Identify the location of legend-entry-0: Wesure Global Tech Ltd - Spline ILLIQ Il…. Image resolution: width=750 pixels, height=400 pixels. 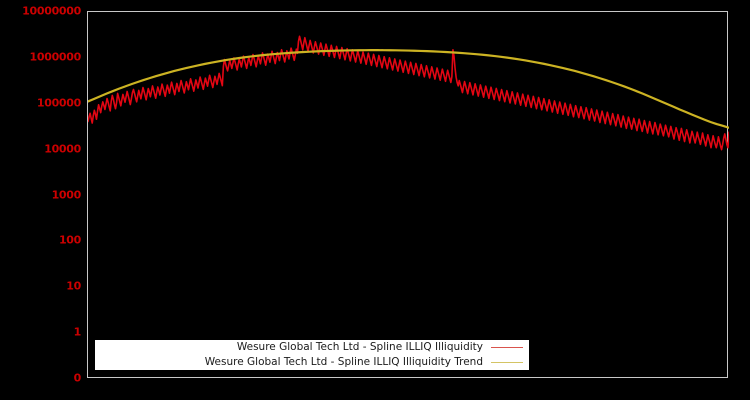
(312, 347).